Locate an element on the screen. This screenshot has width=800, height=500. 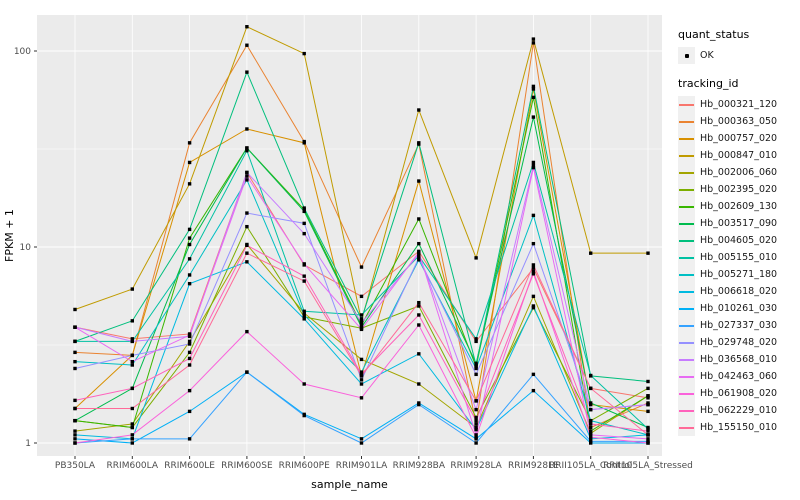
legend-entry-Hb_000321_120: Hb_000321_120 is located at coordinates (738, 104).